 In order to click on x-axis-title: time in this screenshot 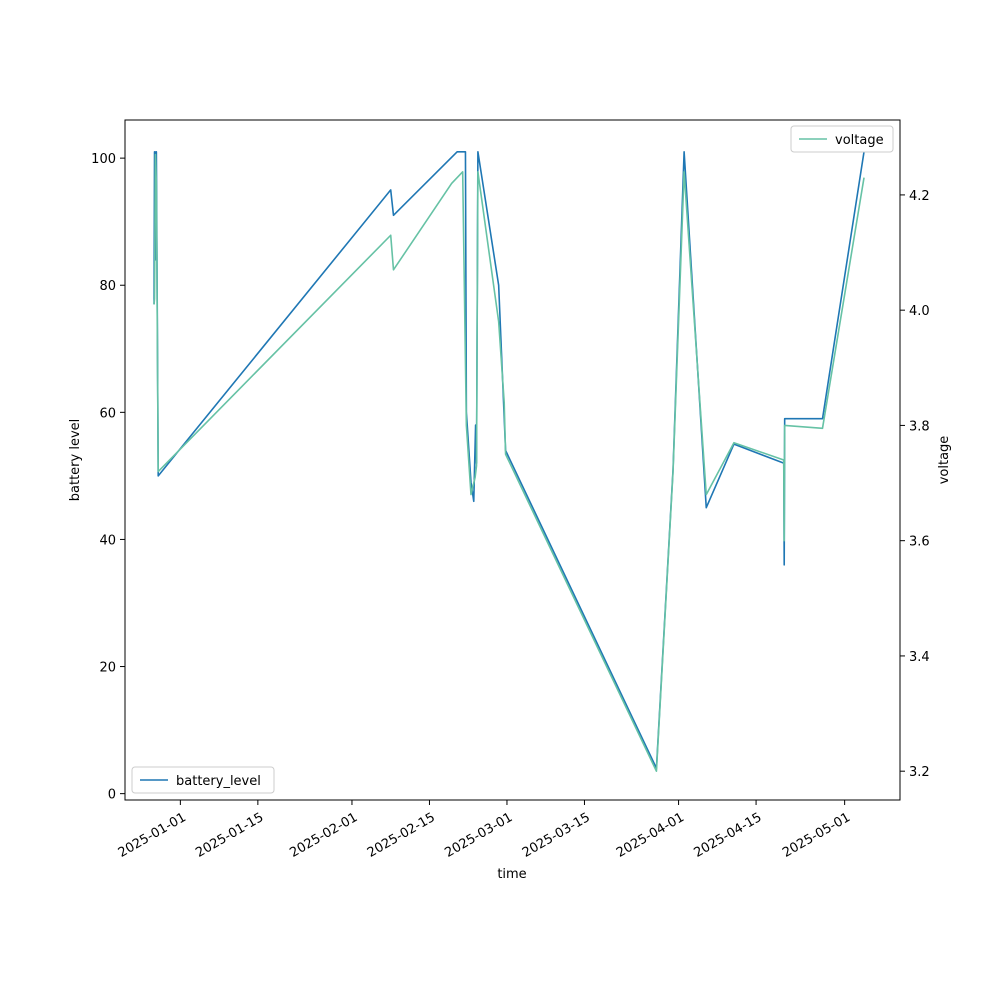, I will do `click(511, 874)`.